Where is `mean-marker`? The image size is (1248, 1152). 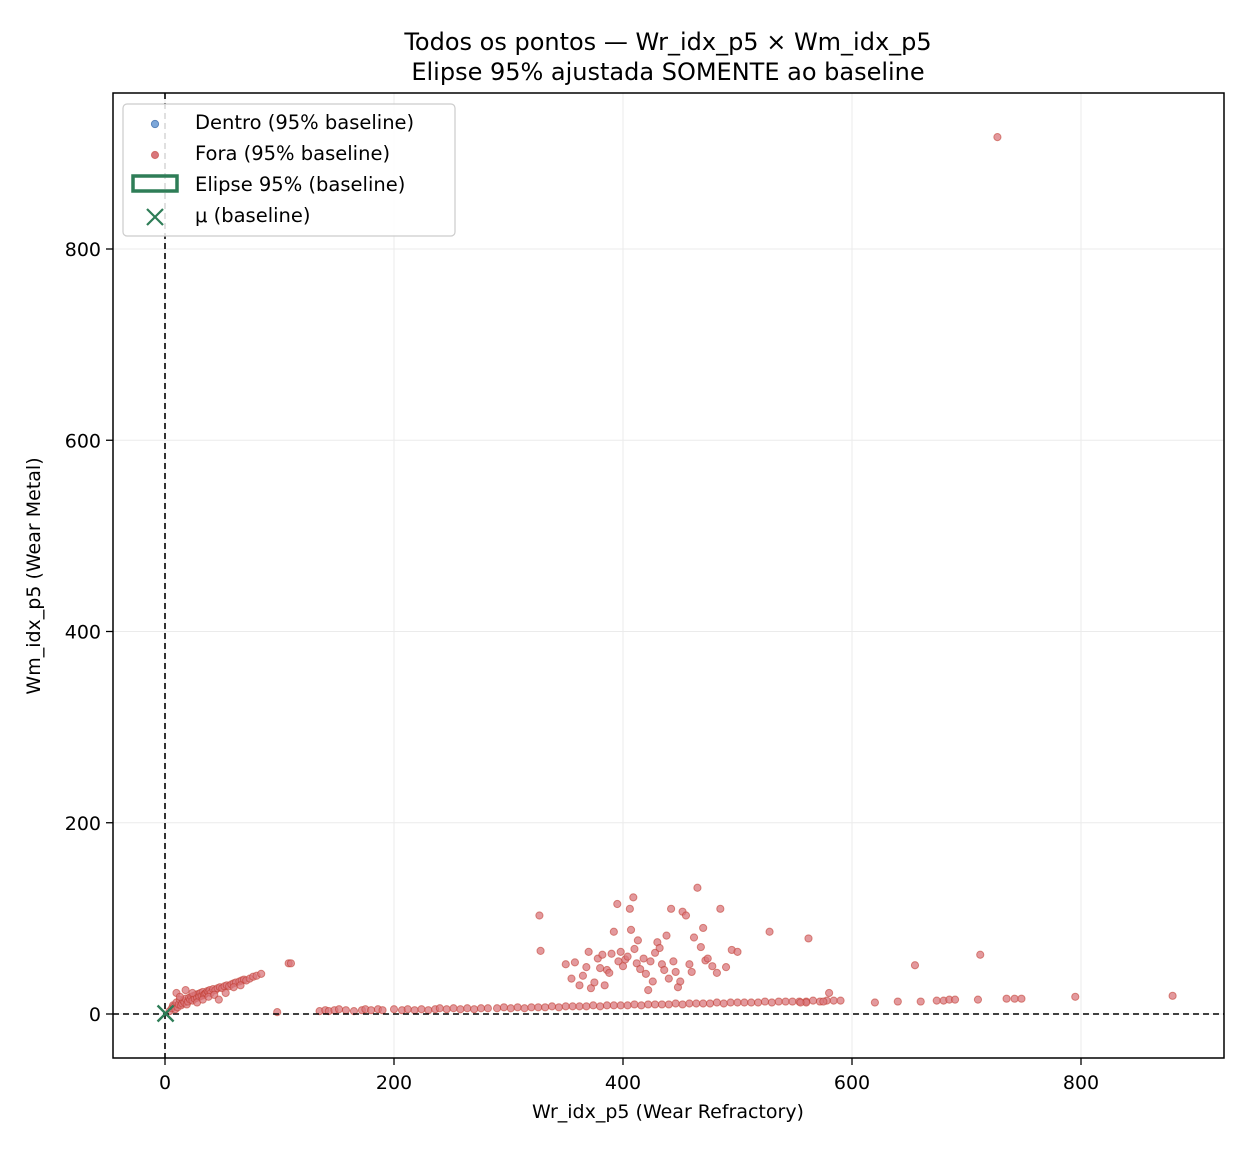 mean-marker is located at coordinates (165, 1013).